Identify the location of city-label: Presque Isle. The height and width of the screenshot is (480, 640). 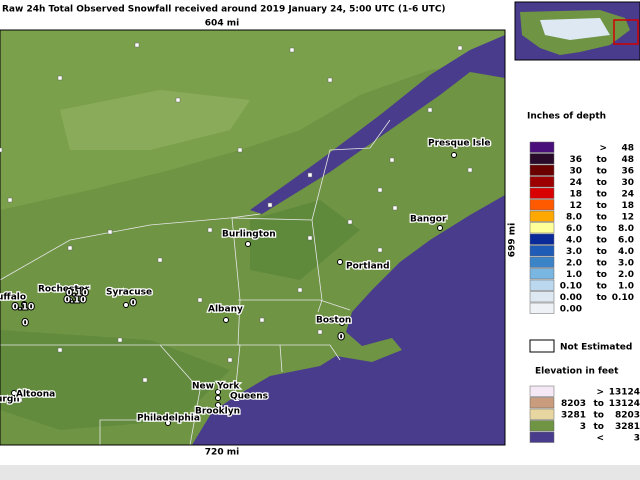
(459, 144).